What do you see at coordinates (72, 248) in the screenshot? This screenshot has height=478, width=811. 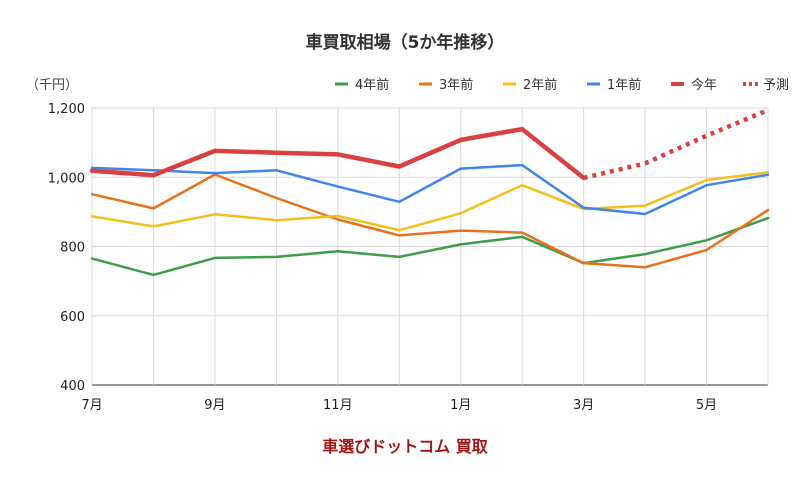 I see `y-tick-label: 800` at bounding box center [72, 248].